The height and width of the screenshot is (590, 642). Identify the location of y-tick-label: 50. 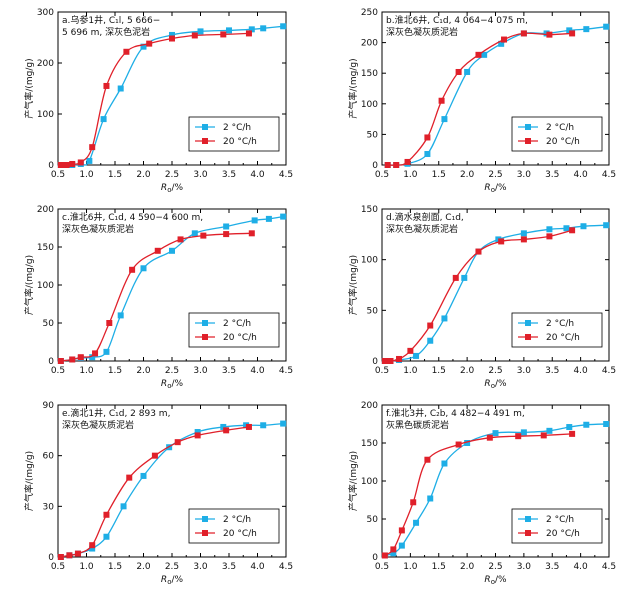
(373, 520).